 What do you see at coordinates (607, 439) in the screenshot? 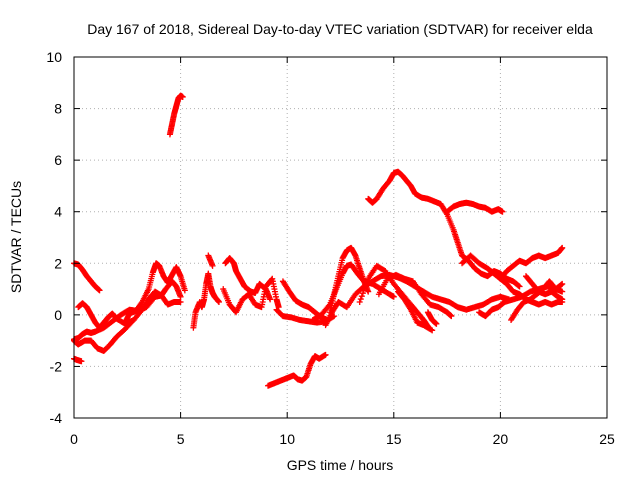
I see `x-tick-label: 25` at bounding box center [607, 439].